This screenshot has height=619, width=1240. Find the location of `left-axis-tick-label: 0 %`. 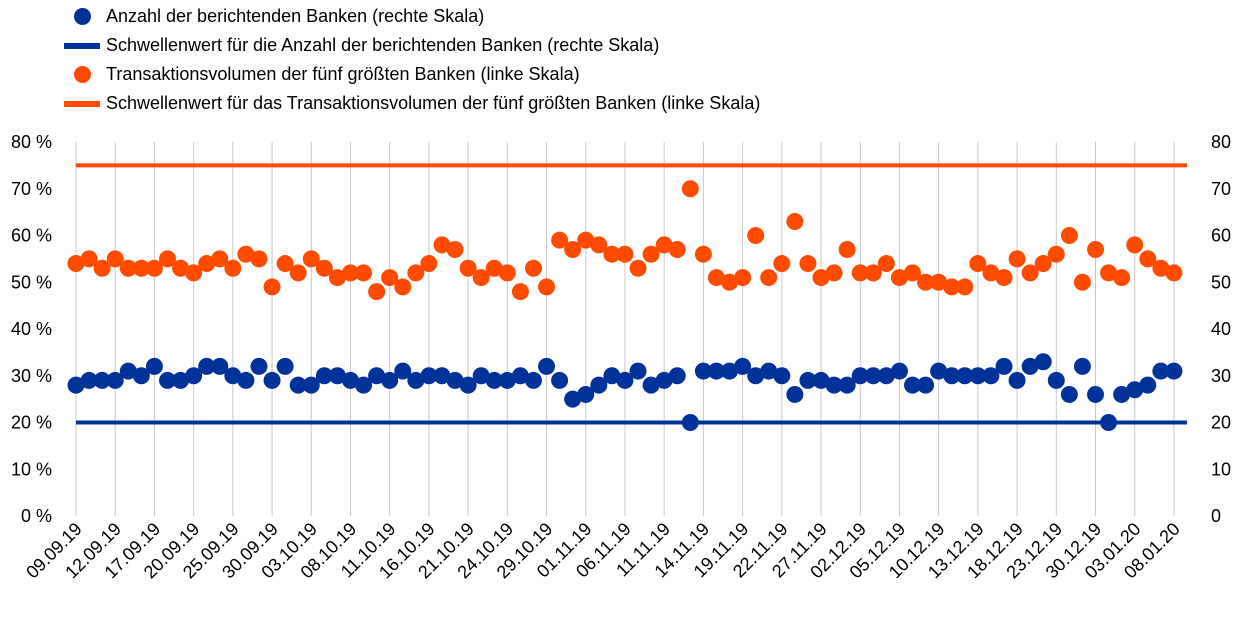

left-axis-tick-label: 0 % is located at coordinates (36, 516).